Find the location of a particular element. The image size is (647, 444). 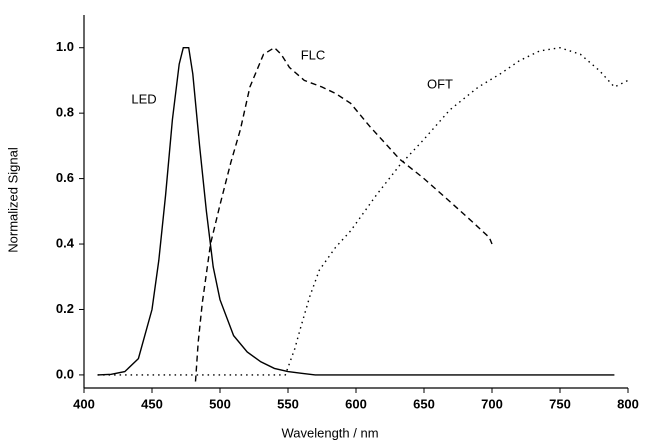

x-tick-label: 750 is located at coordinates (560, 403).